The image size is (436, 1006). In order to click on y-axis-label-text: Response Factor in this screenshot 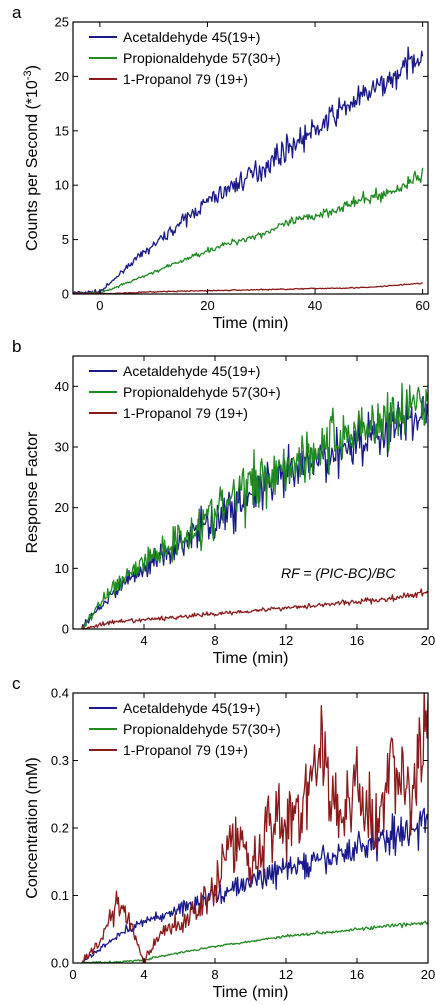, I will do `click(32, 492)`.